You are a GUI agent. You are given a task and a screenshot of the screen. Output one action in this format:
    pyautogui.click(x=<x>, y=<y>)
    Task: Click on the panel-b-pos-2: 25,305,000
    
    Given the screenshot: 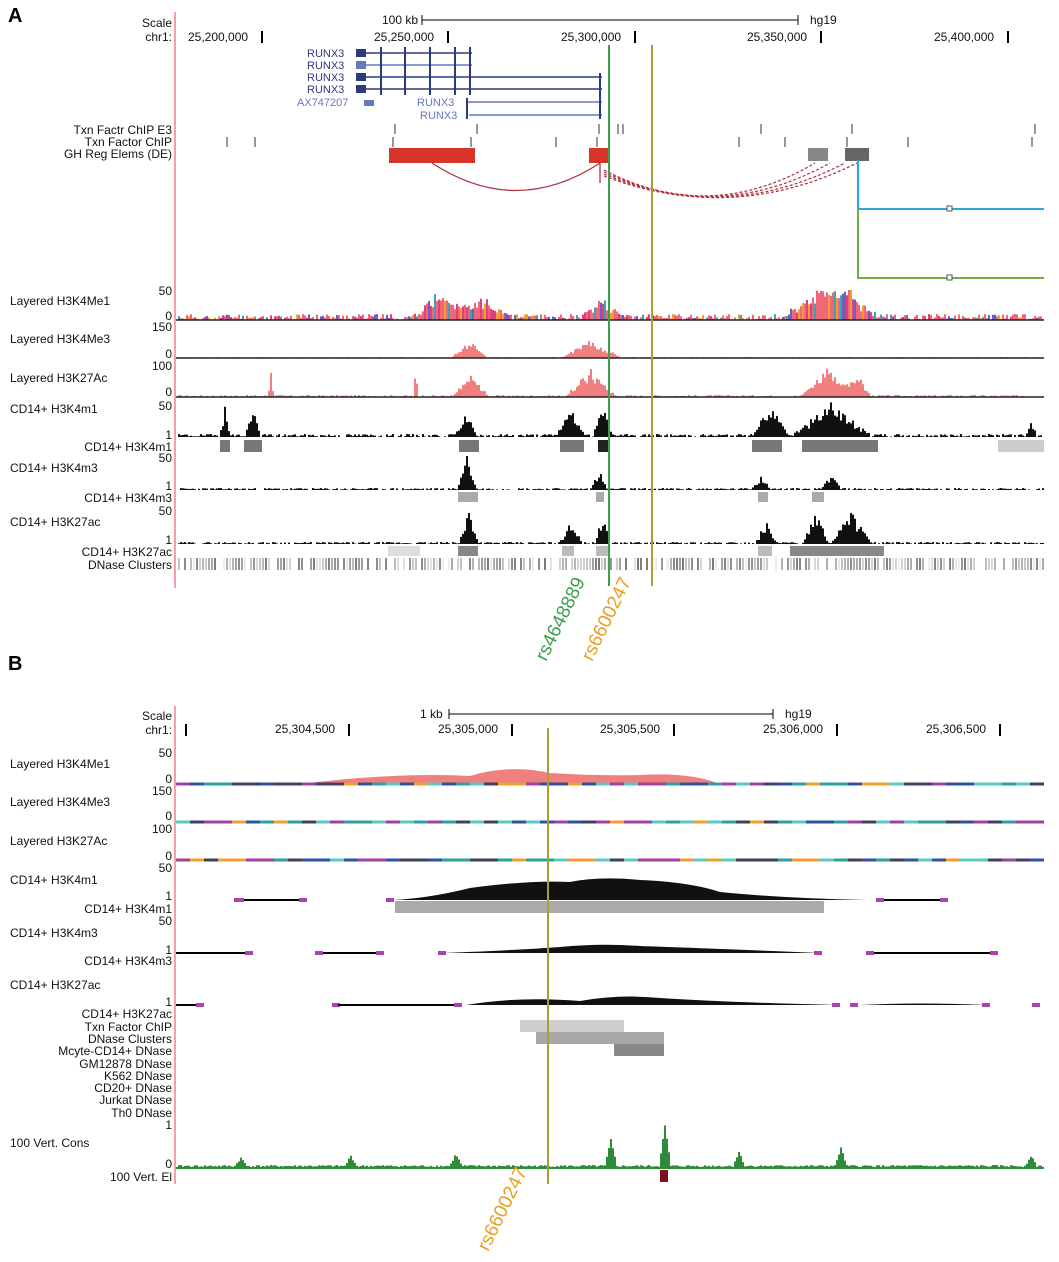 What is the action you would take?
    pyautogui.click(x=468, y=729)
    